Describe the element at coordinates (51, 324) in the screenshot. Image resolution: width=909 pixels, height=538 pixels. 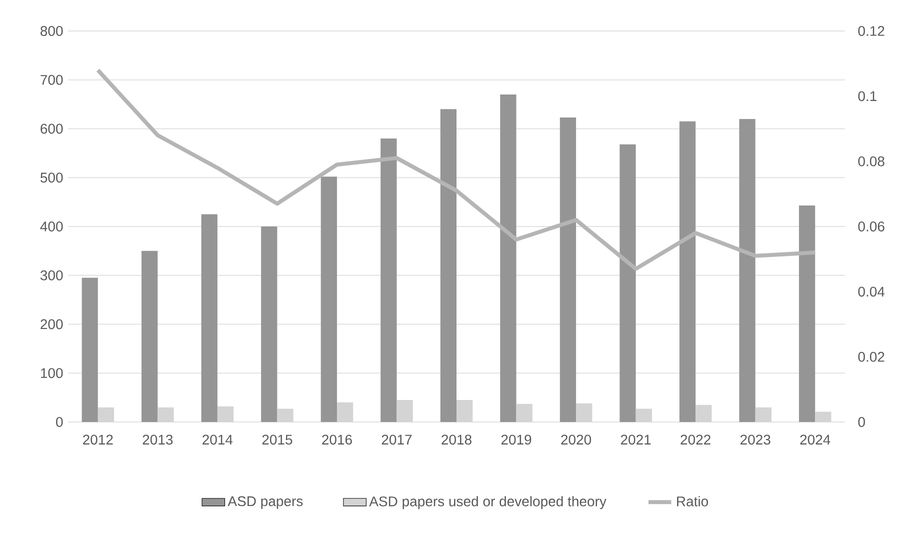
I see `y-tick-label: 200` at that location.